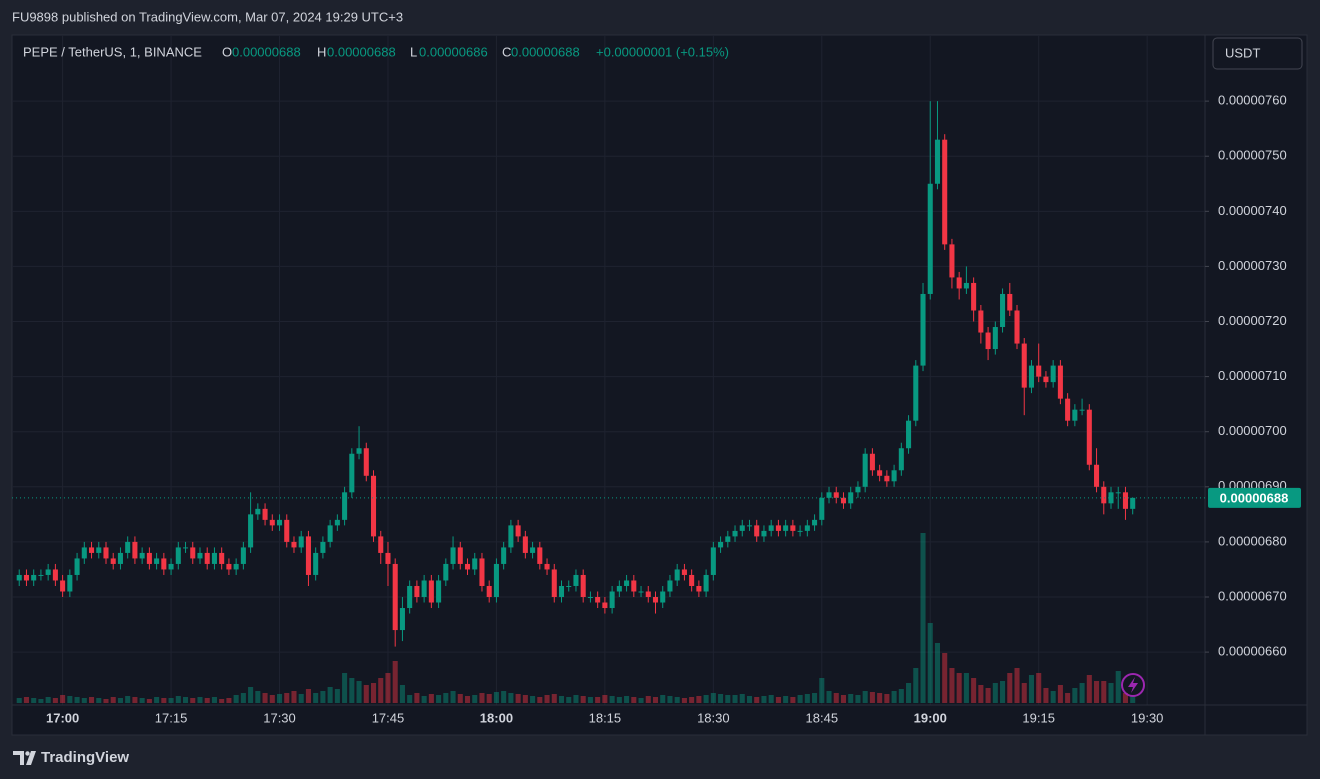  I want to click on x-tick-label: 19:00, so click(930, 717).